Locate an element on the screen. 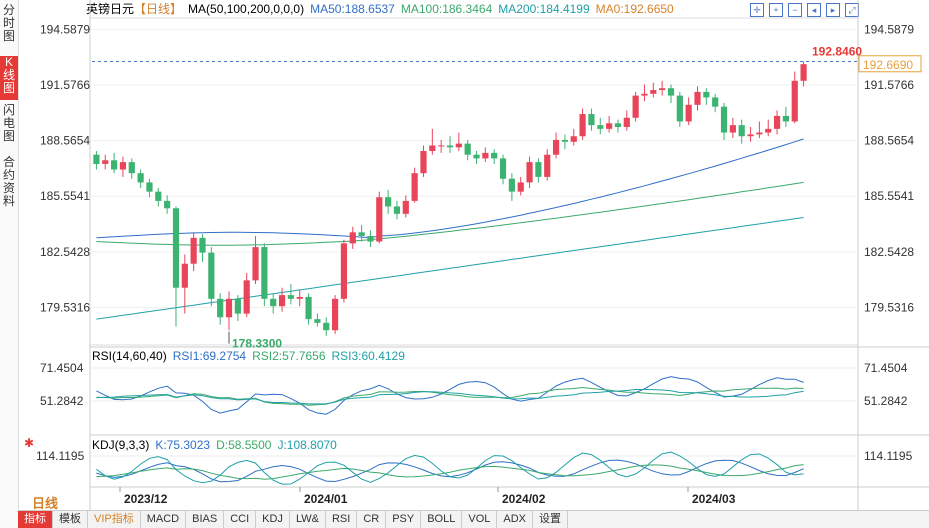 The width and height of the screenshot is (929, 528). price-tick-right: 182.5428 is located at coordinates (889, 252).